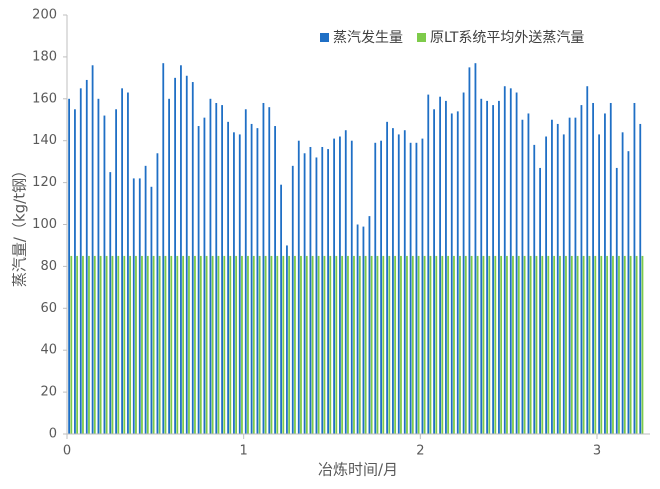 The height and width of the screenshot is (489, 660). Describe the element at coordinates (358, 470) in the screenshot. I see `x-axis-title: 冶炼时间/月` at that location.